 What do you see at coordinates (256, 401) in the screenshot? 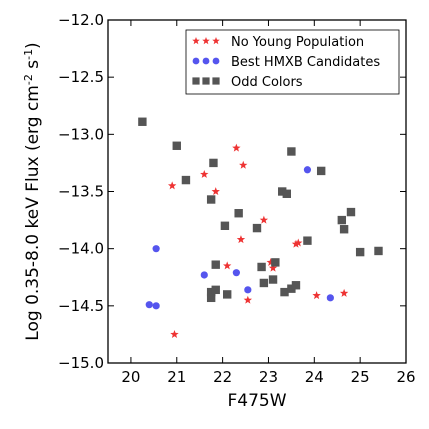
I see `x-axis-title: F475W` at bounding box center [256, 401].